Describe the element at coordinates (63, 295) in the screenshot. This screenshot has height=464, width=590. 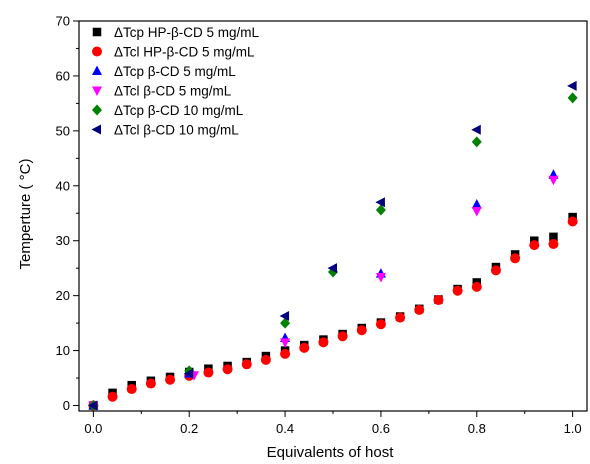
I see `y-tick-label: 20` at that location.